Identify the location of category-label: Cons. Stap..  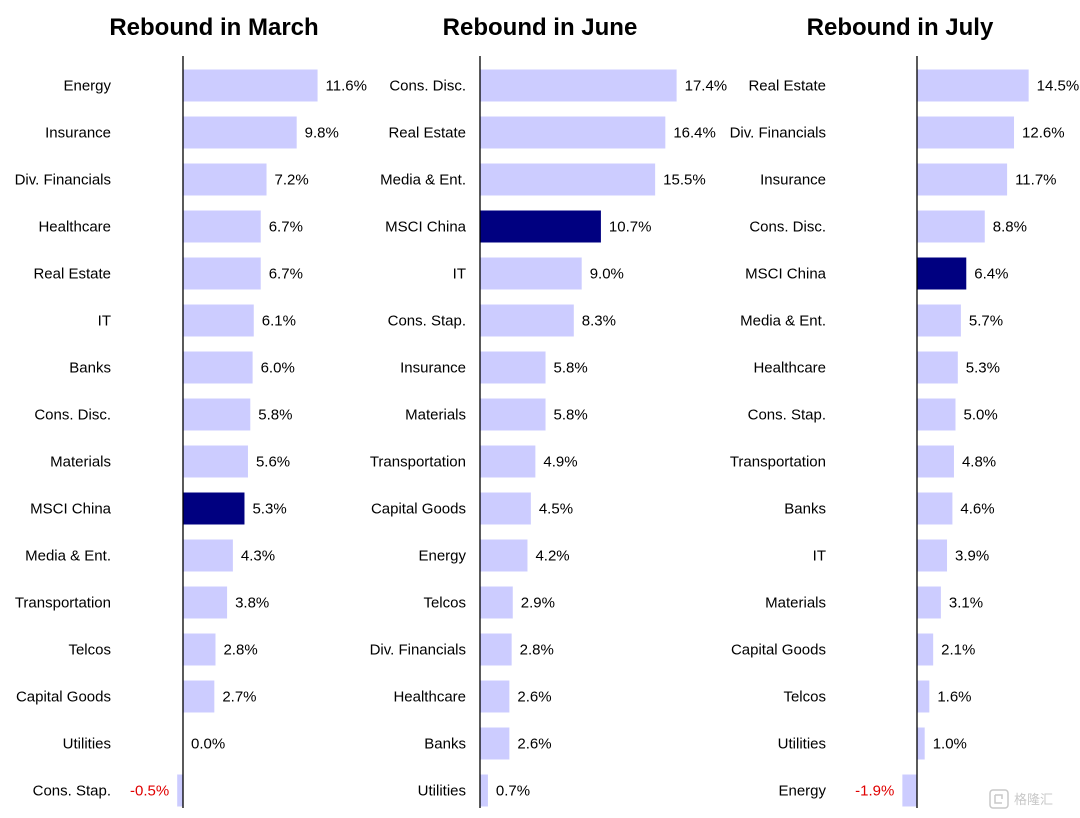
(427, 321).